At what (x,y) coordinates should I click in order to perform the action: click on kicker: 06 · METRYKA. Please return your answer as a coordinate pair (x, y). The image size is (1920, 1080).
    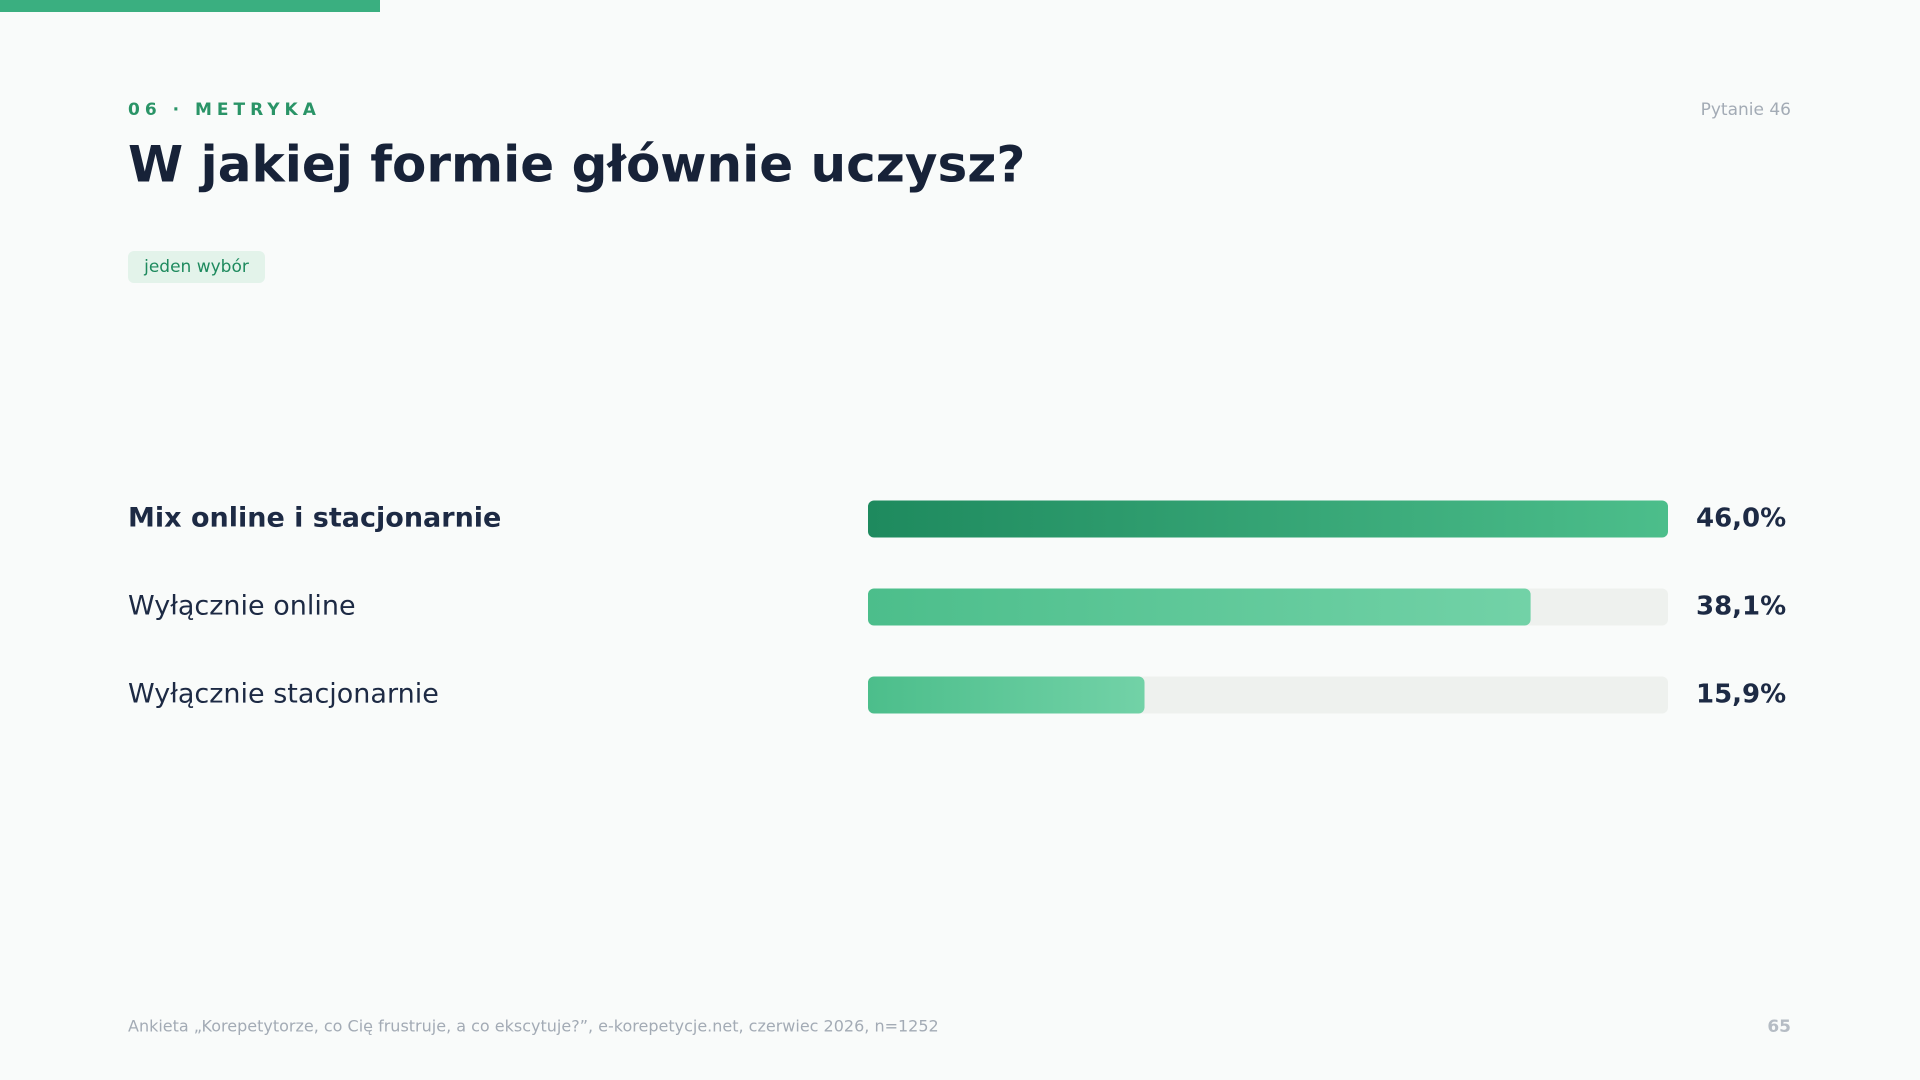
    Looking at the image, I should click on (224, 110).